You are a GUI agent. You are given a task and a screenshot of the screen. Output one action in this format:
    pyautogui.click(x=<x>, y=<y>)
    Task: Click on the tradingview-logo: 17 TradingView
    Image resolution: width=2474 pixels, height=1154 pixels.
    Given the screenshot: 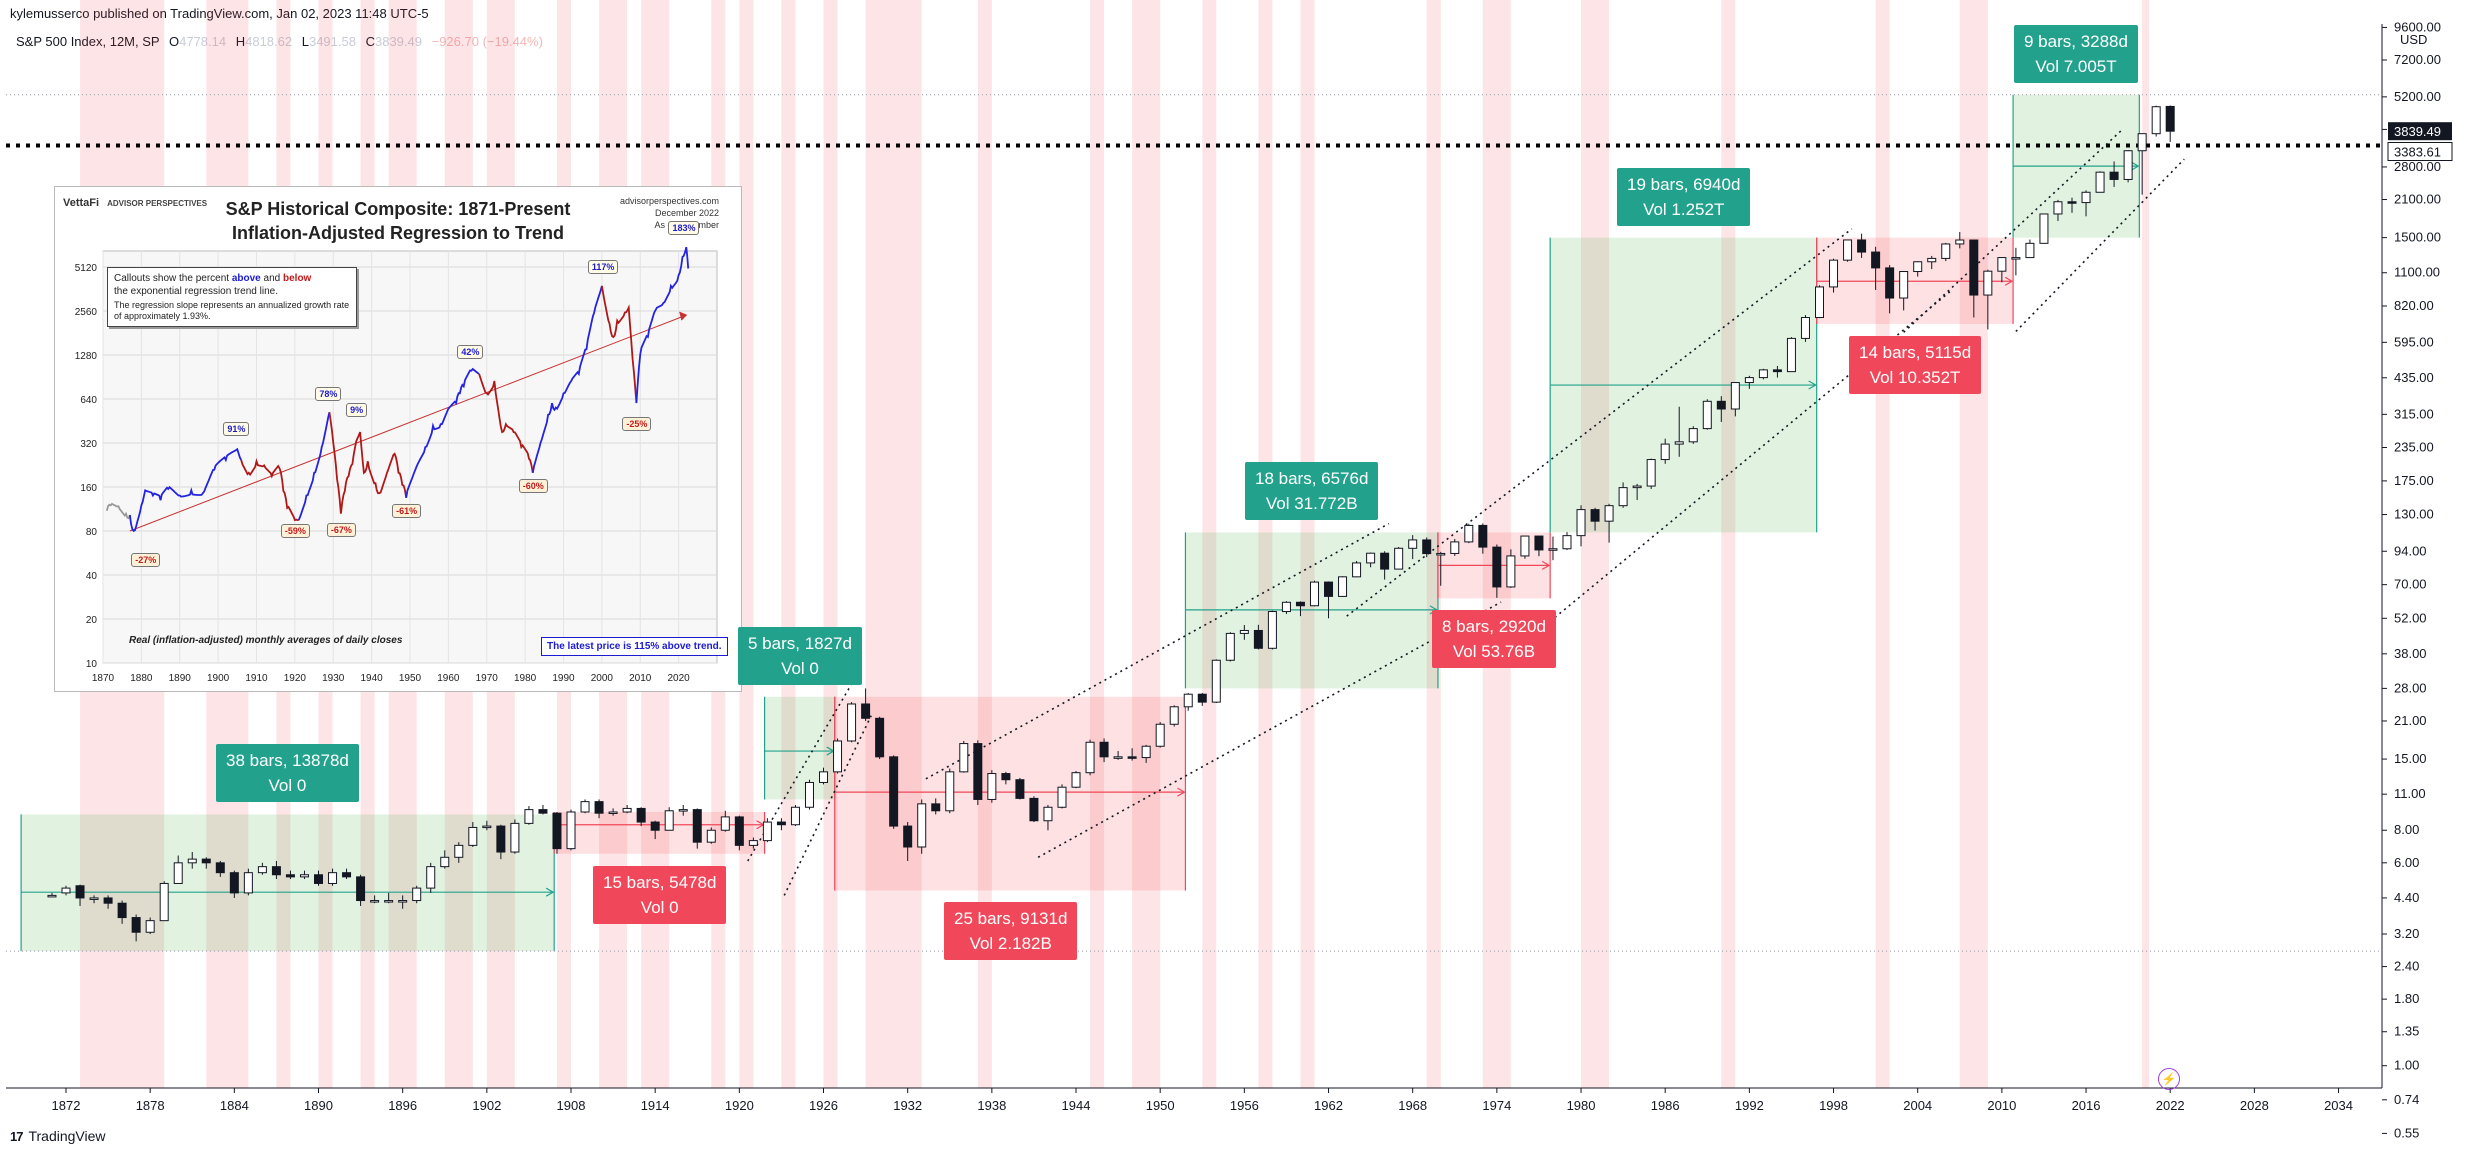 What is the action you would take?
    pyautogui.click(x=58, y=1136)
    